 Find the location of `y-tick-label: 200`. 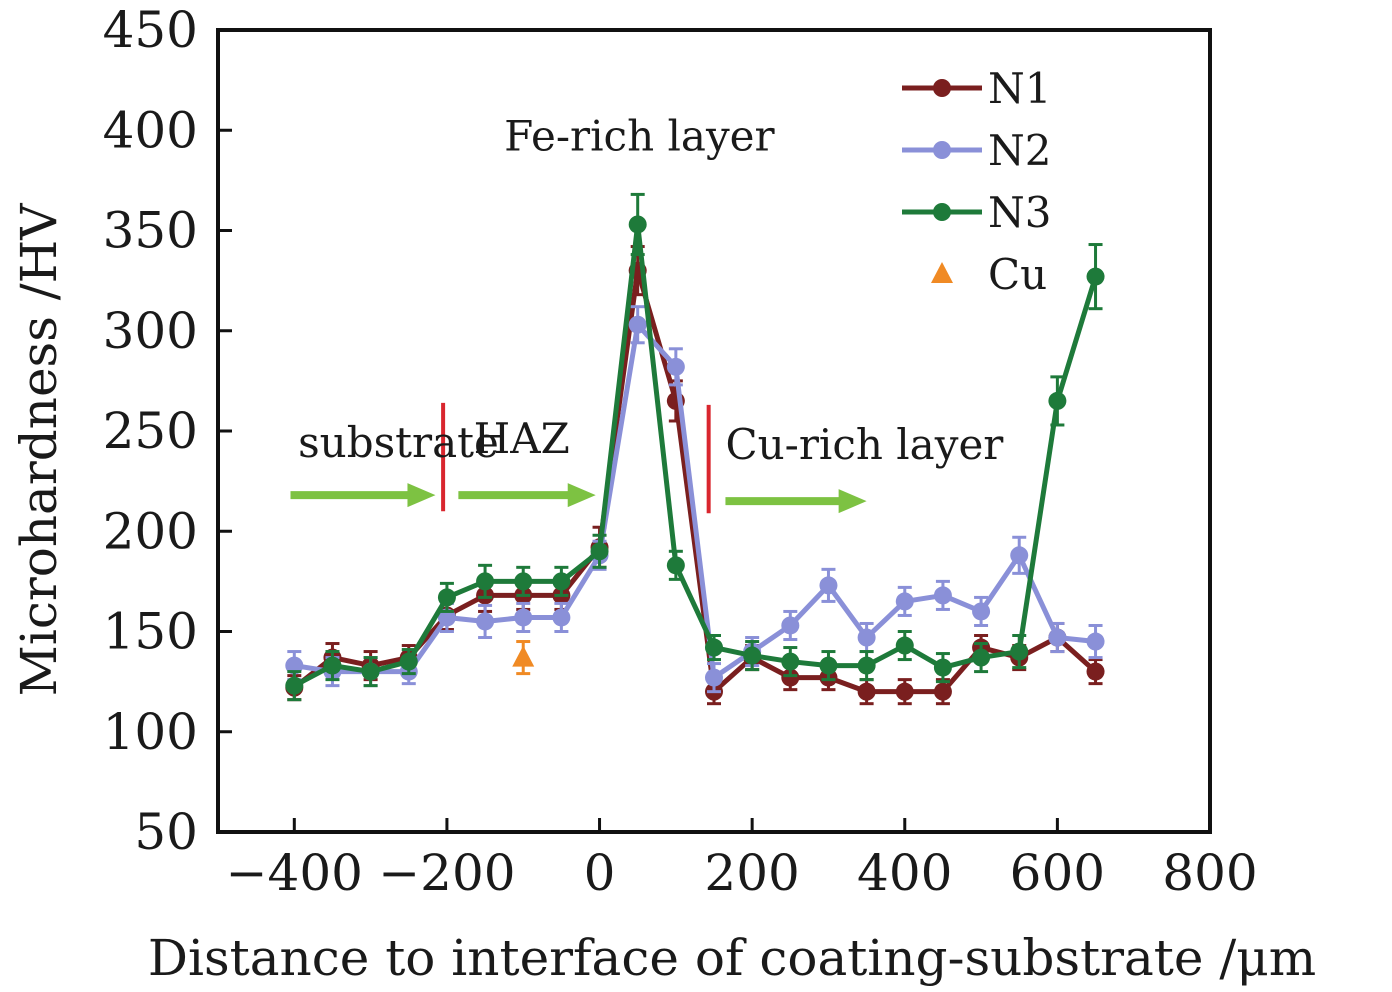

y-tick-label: 200 is located at coordinates (150, 531).